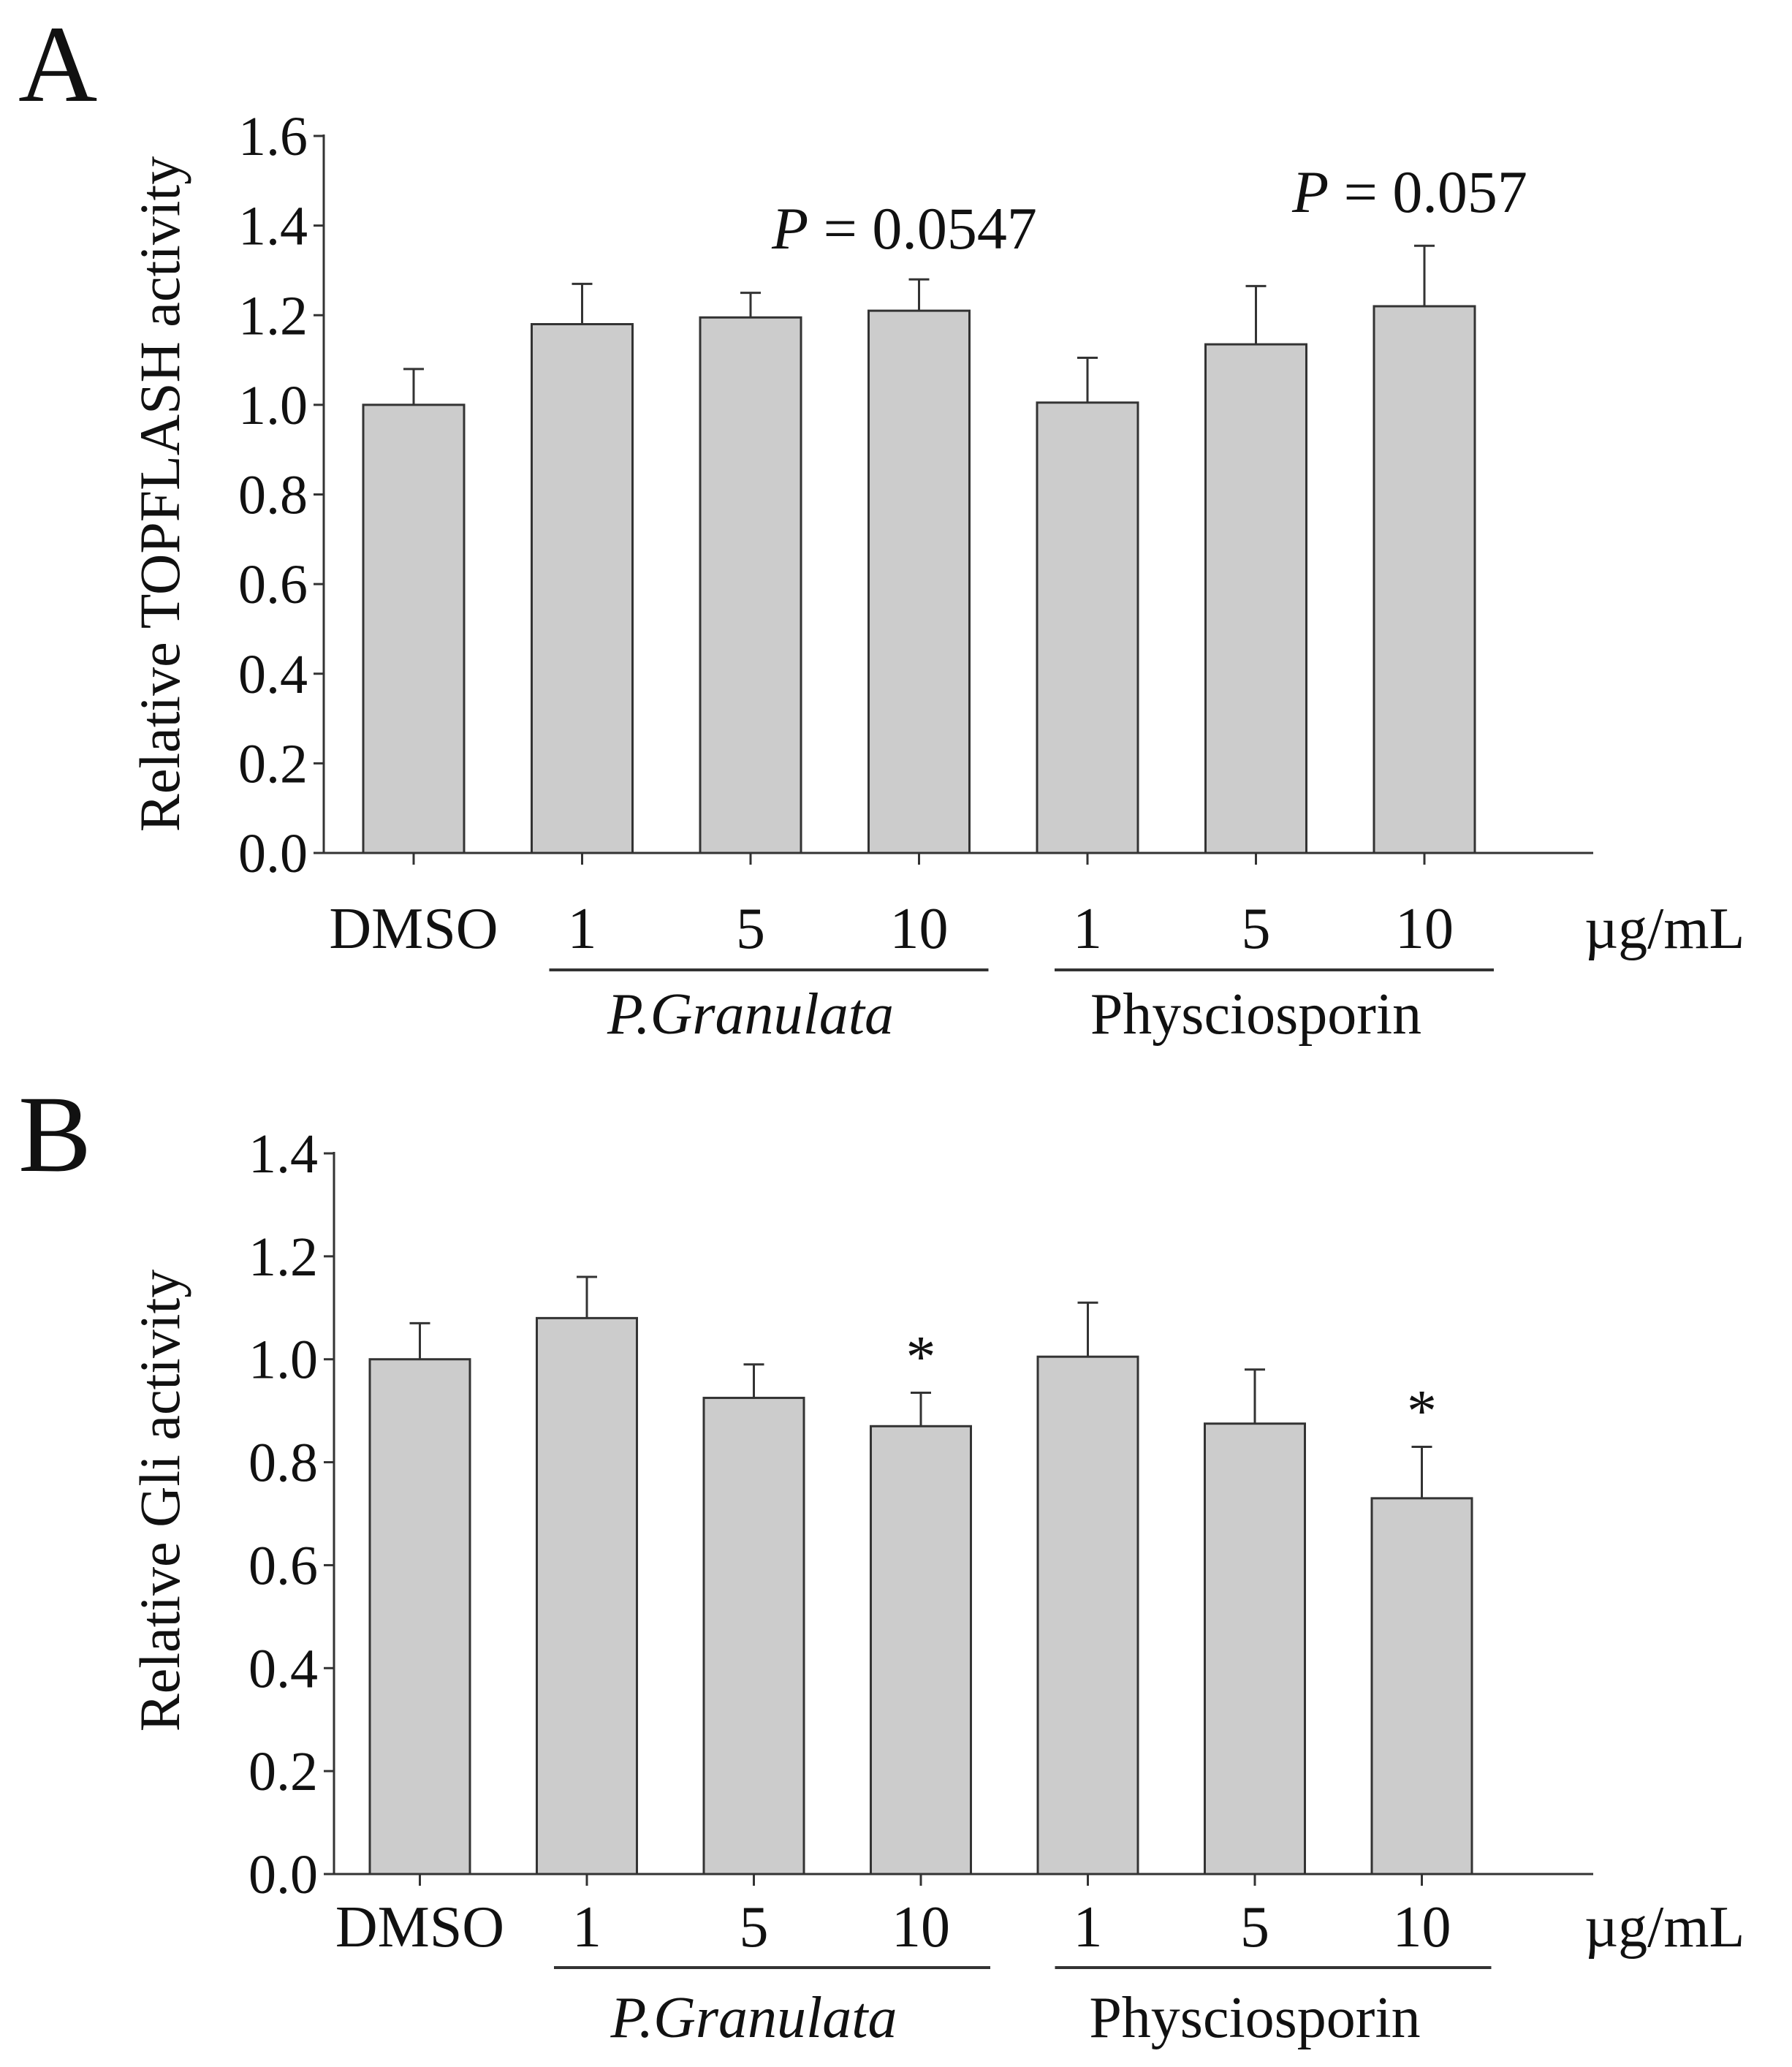  I want to click on y-tick-label: 1.6, so click(273, 136).